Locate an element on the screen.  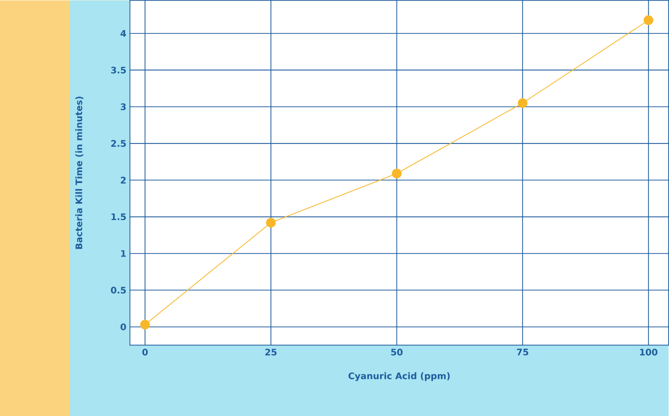
y-tick-label: 3.5 is located at coordinates (118, 70).